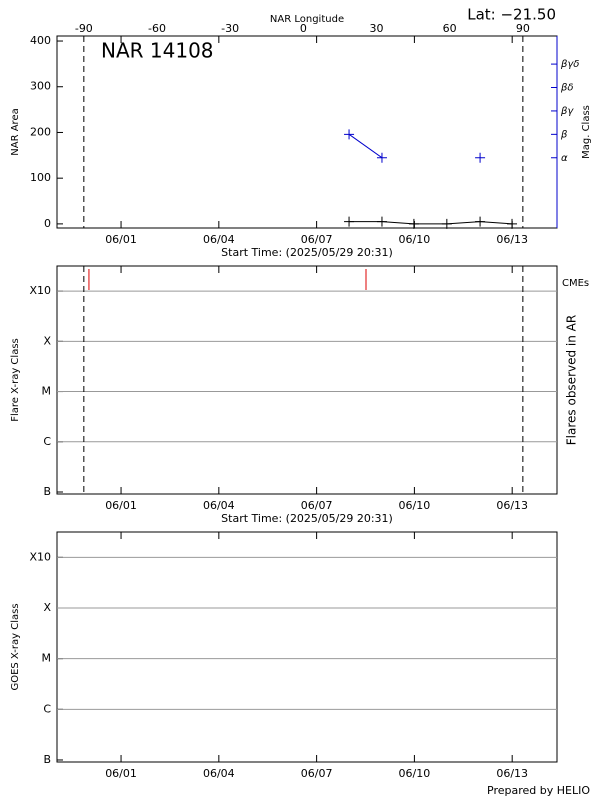  I want to click on y2-axis-label: Flares observed in AR, so click(572, 380).